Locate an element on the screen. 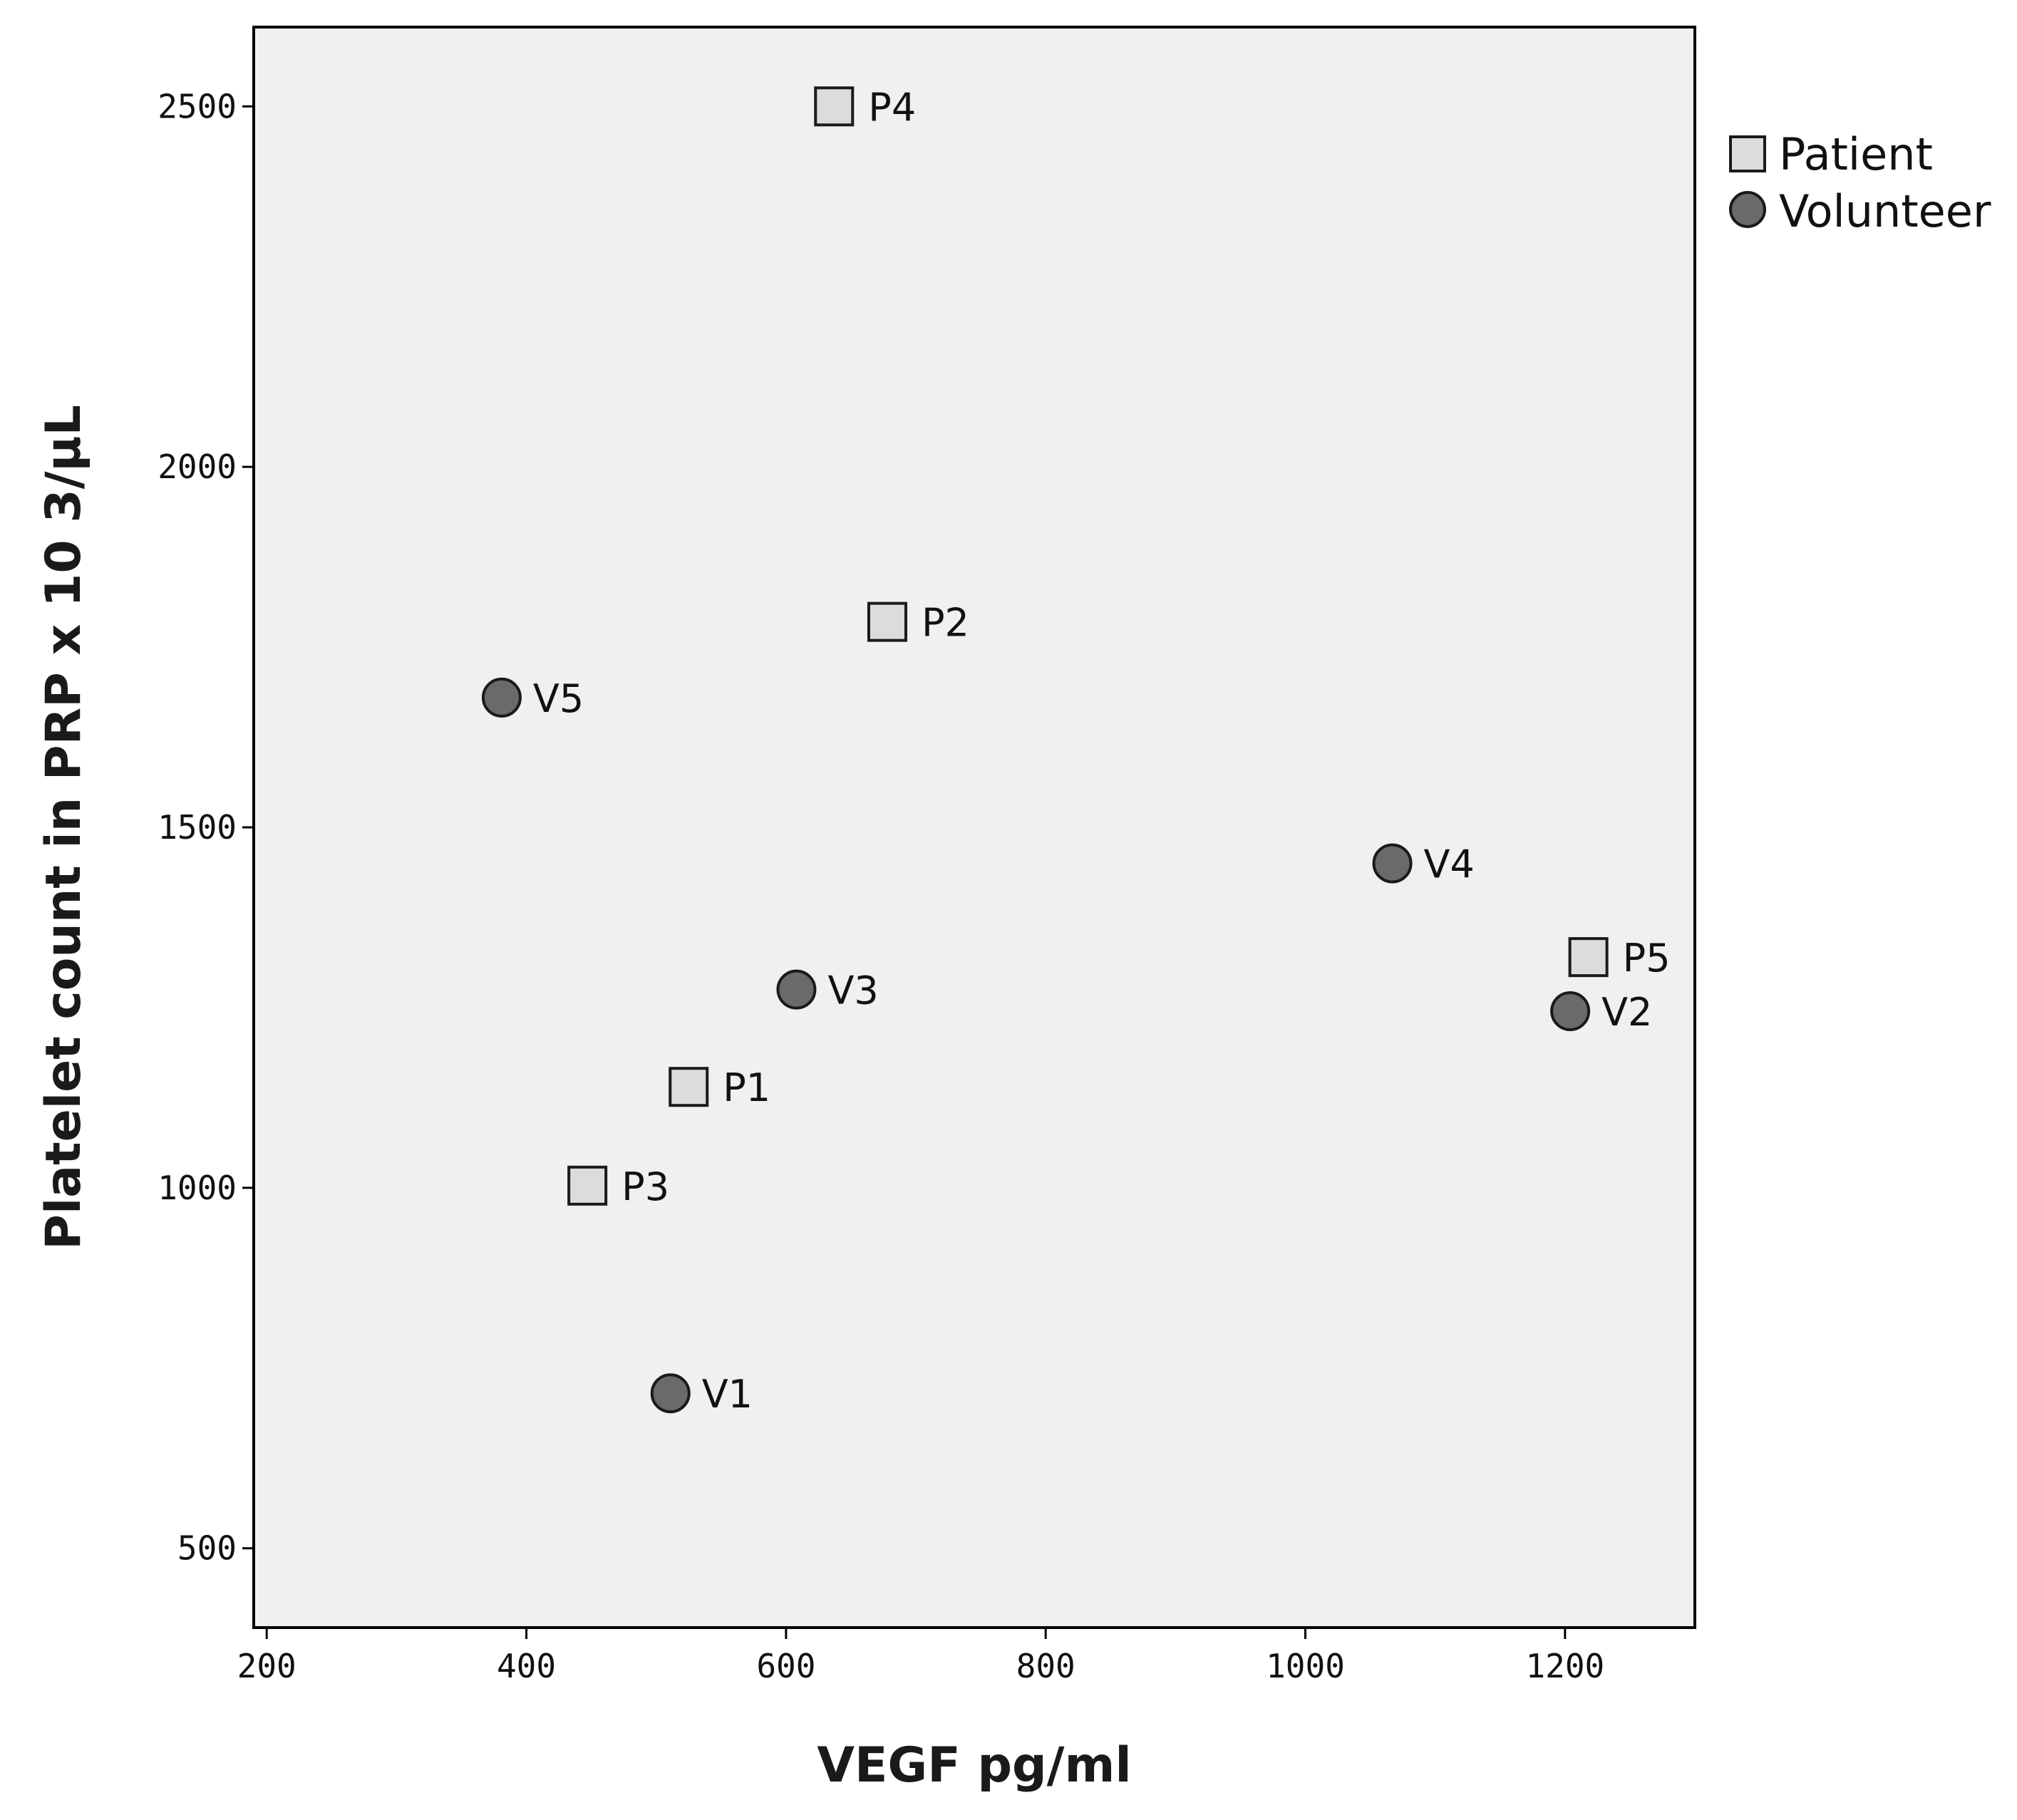 Image resolution: width=2017 pixels, height=1820 pixels. data-point-p1 is located at coordinates (689, 1087).